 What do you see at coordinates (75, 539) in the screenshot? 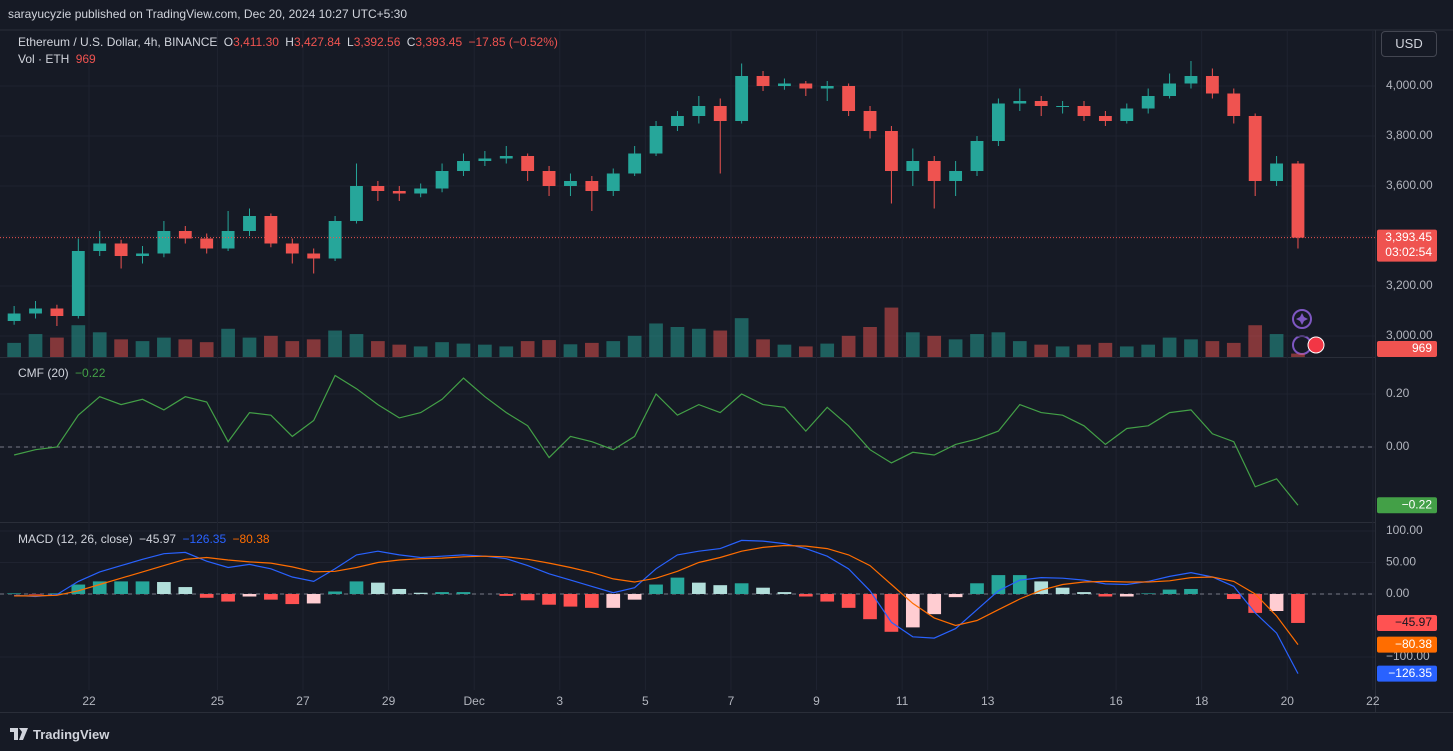
I see `macd-title: MACD (12, 26, close)` at bounding box center [75, 539].